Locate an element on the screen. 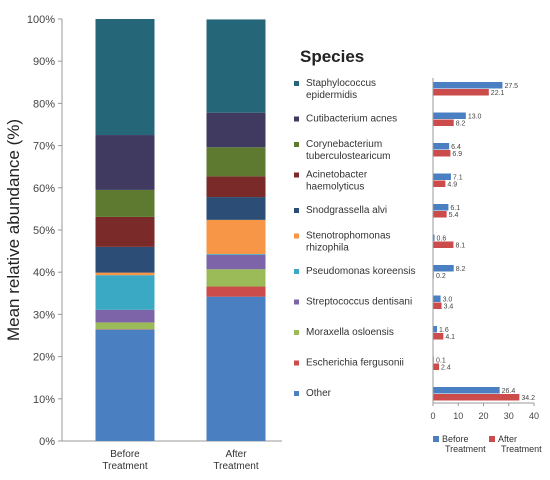  bar-value-label: 1.6 is located at coordinates (444, 330).